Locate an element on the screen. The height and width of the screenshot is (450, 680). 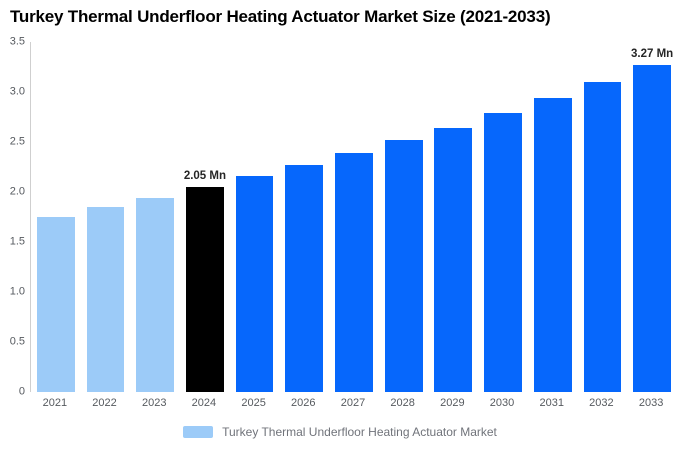
bar-slot-2025 is located at coordinates (255, 217).